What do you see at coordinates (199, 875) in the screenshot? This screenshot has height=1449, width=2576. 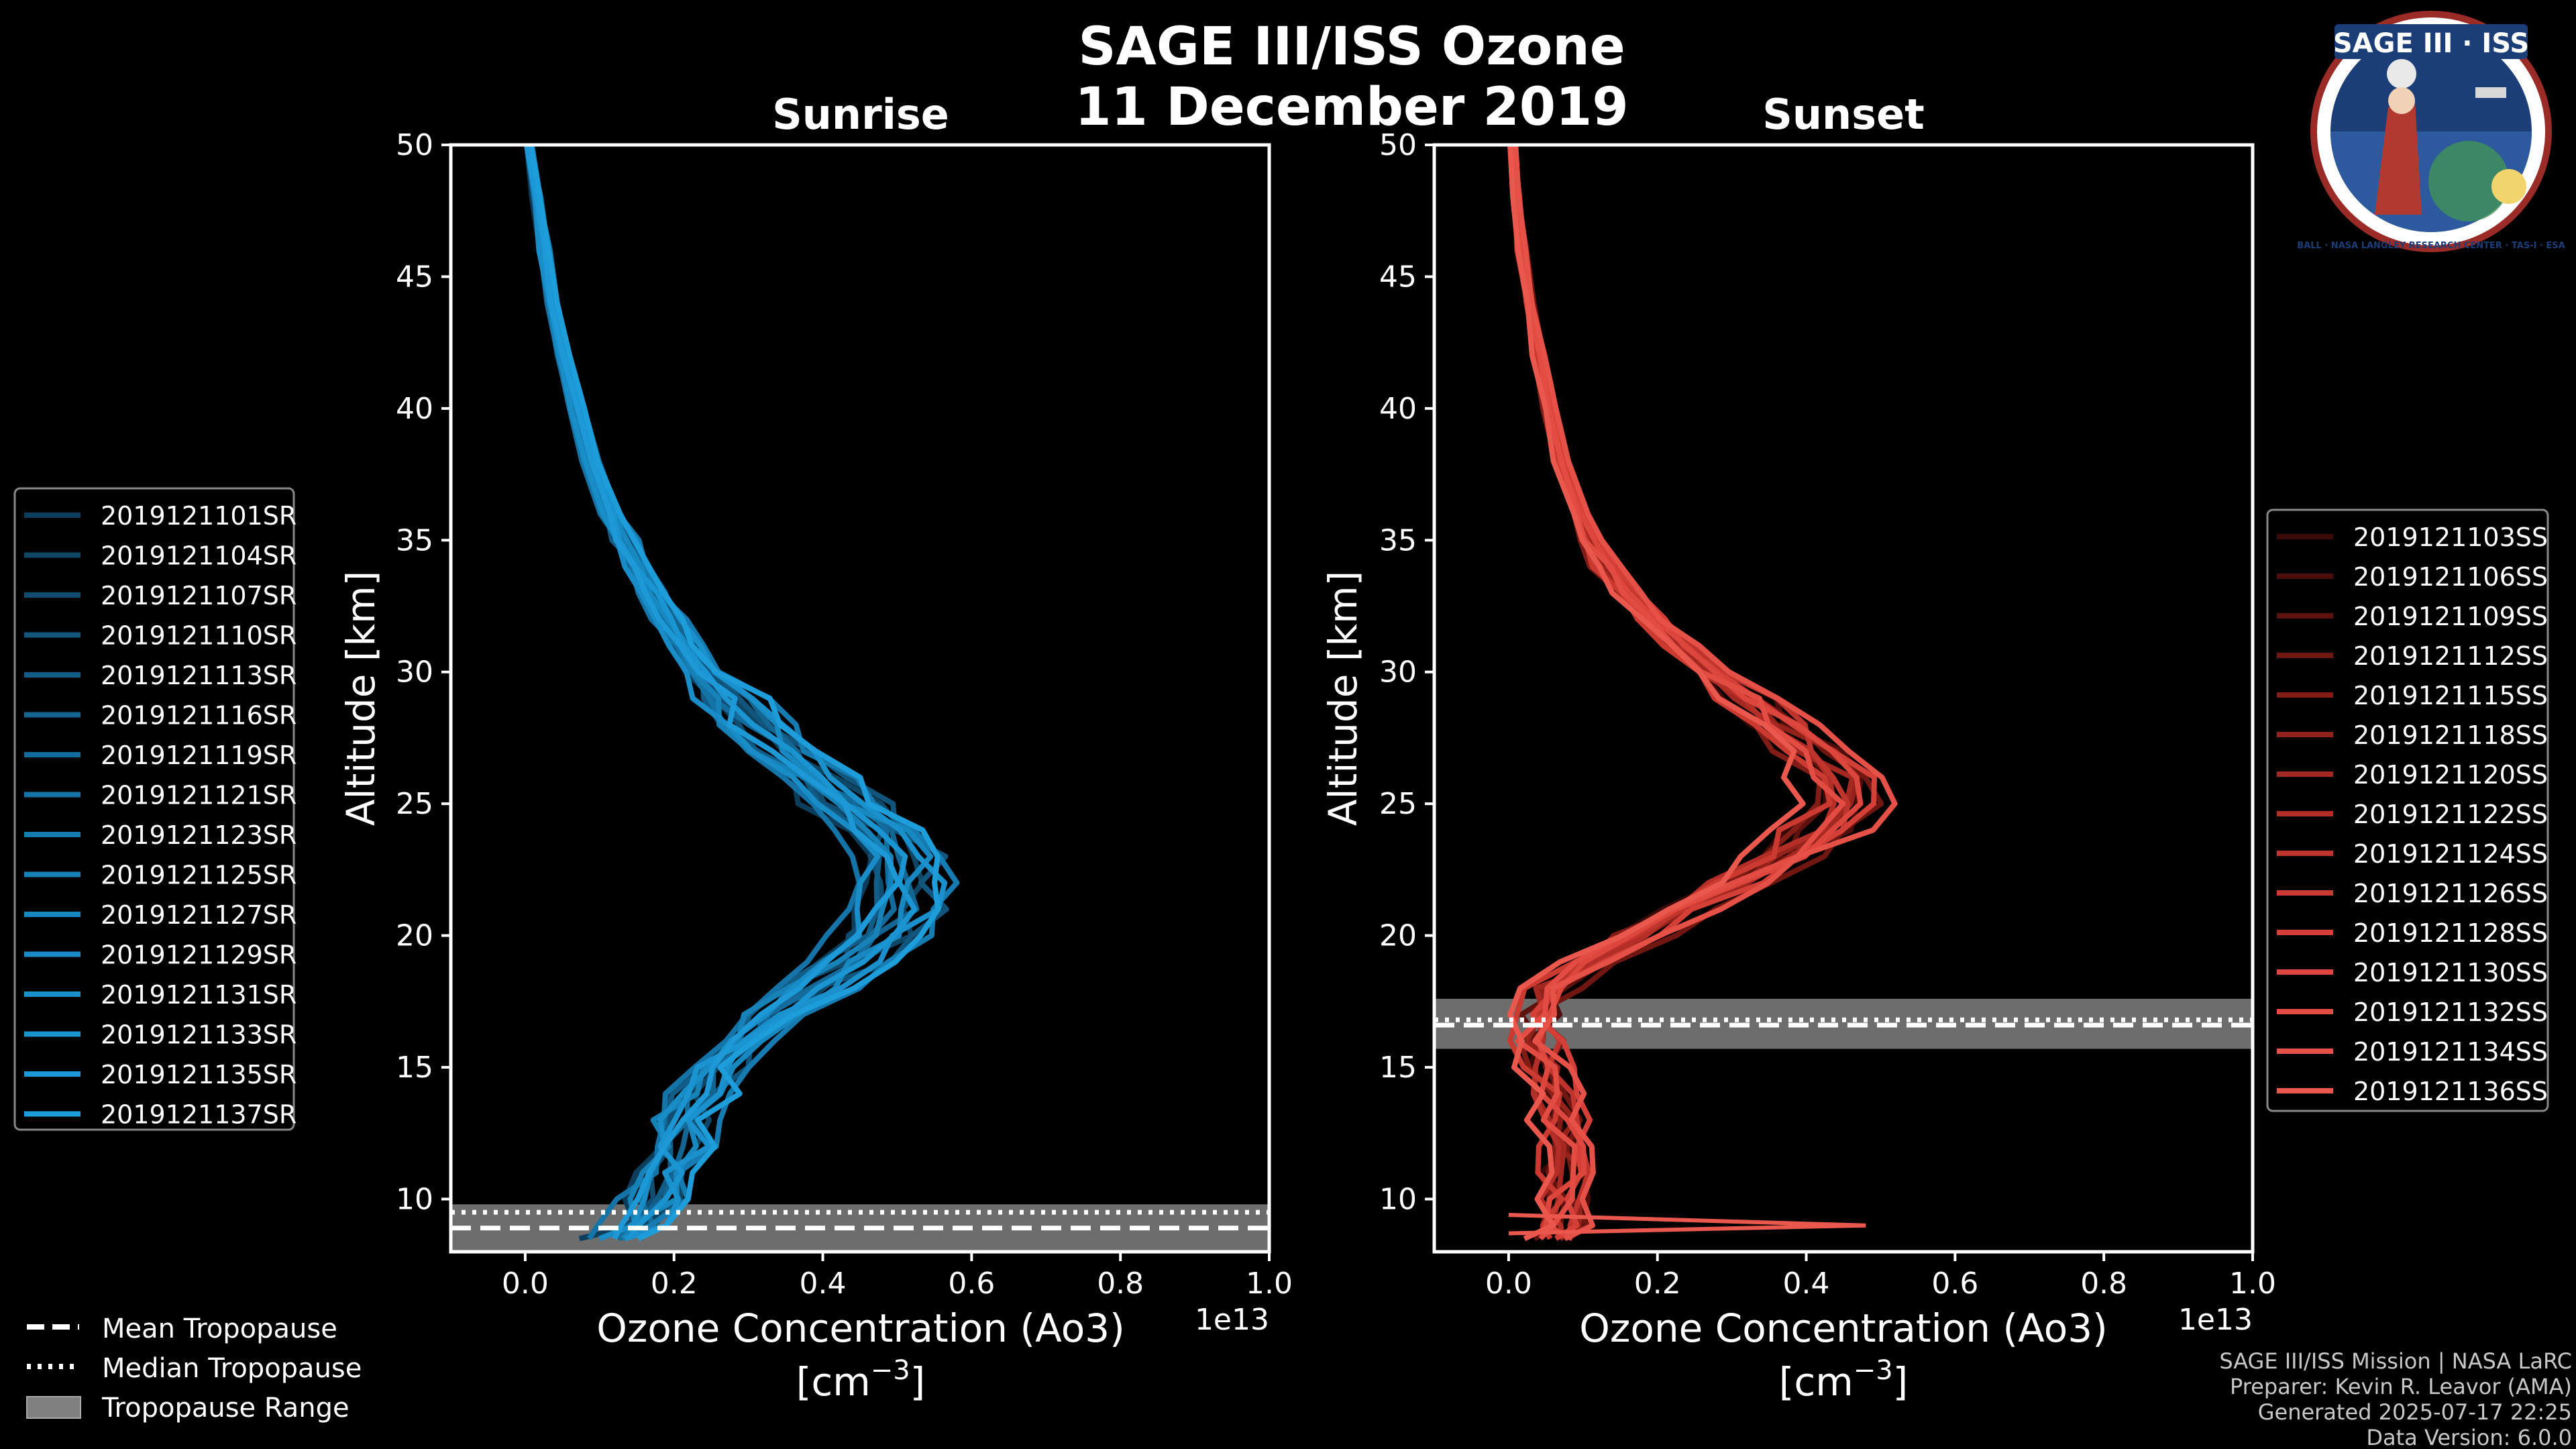 I see `sunrise-legend-label: 2019121125SR` at bounding box center [199, 875].